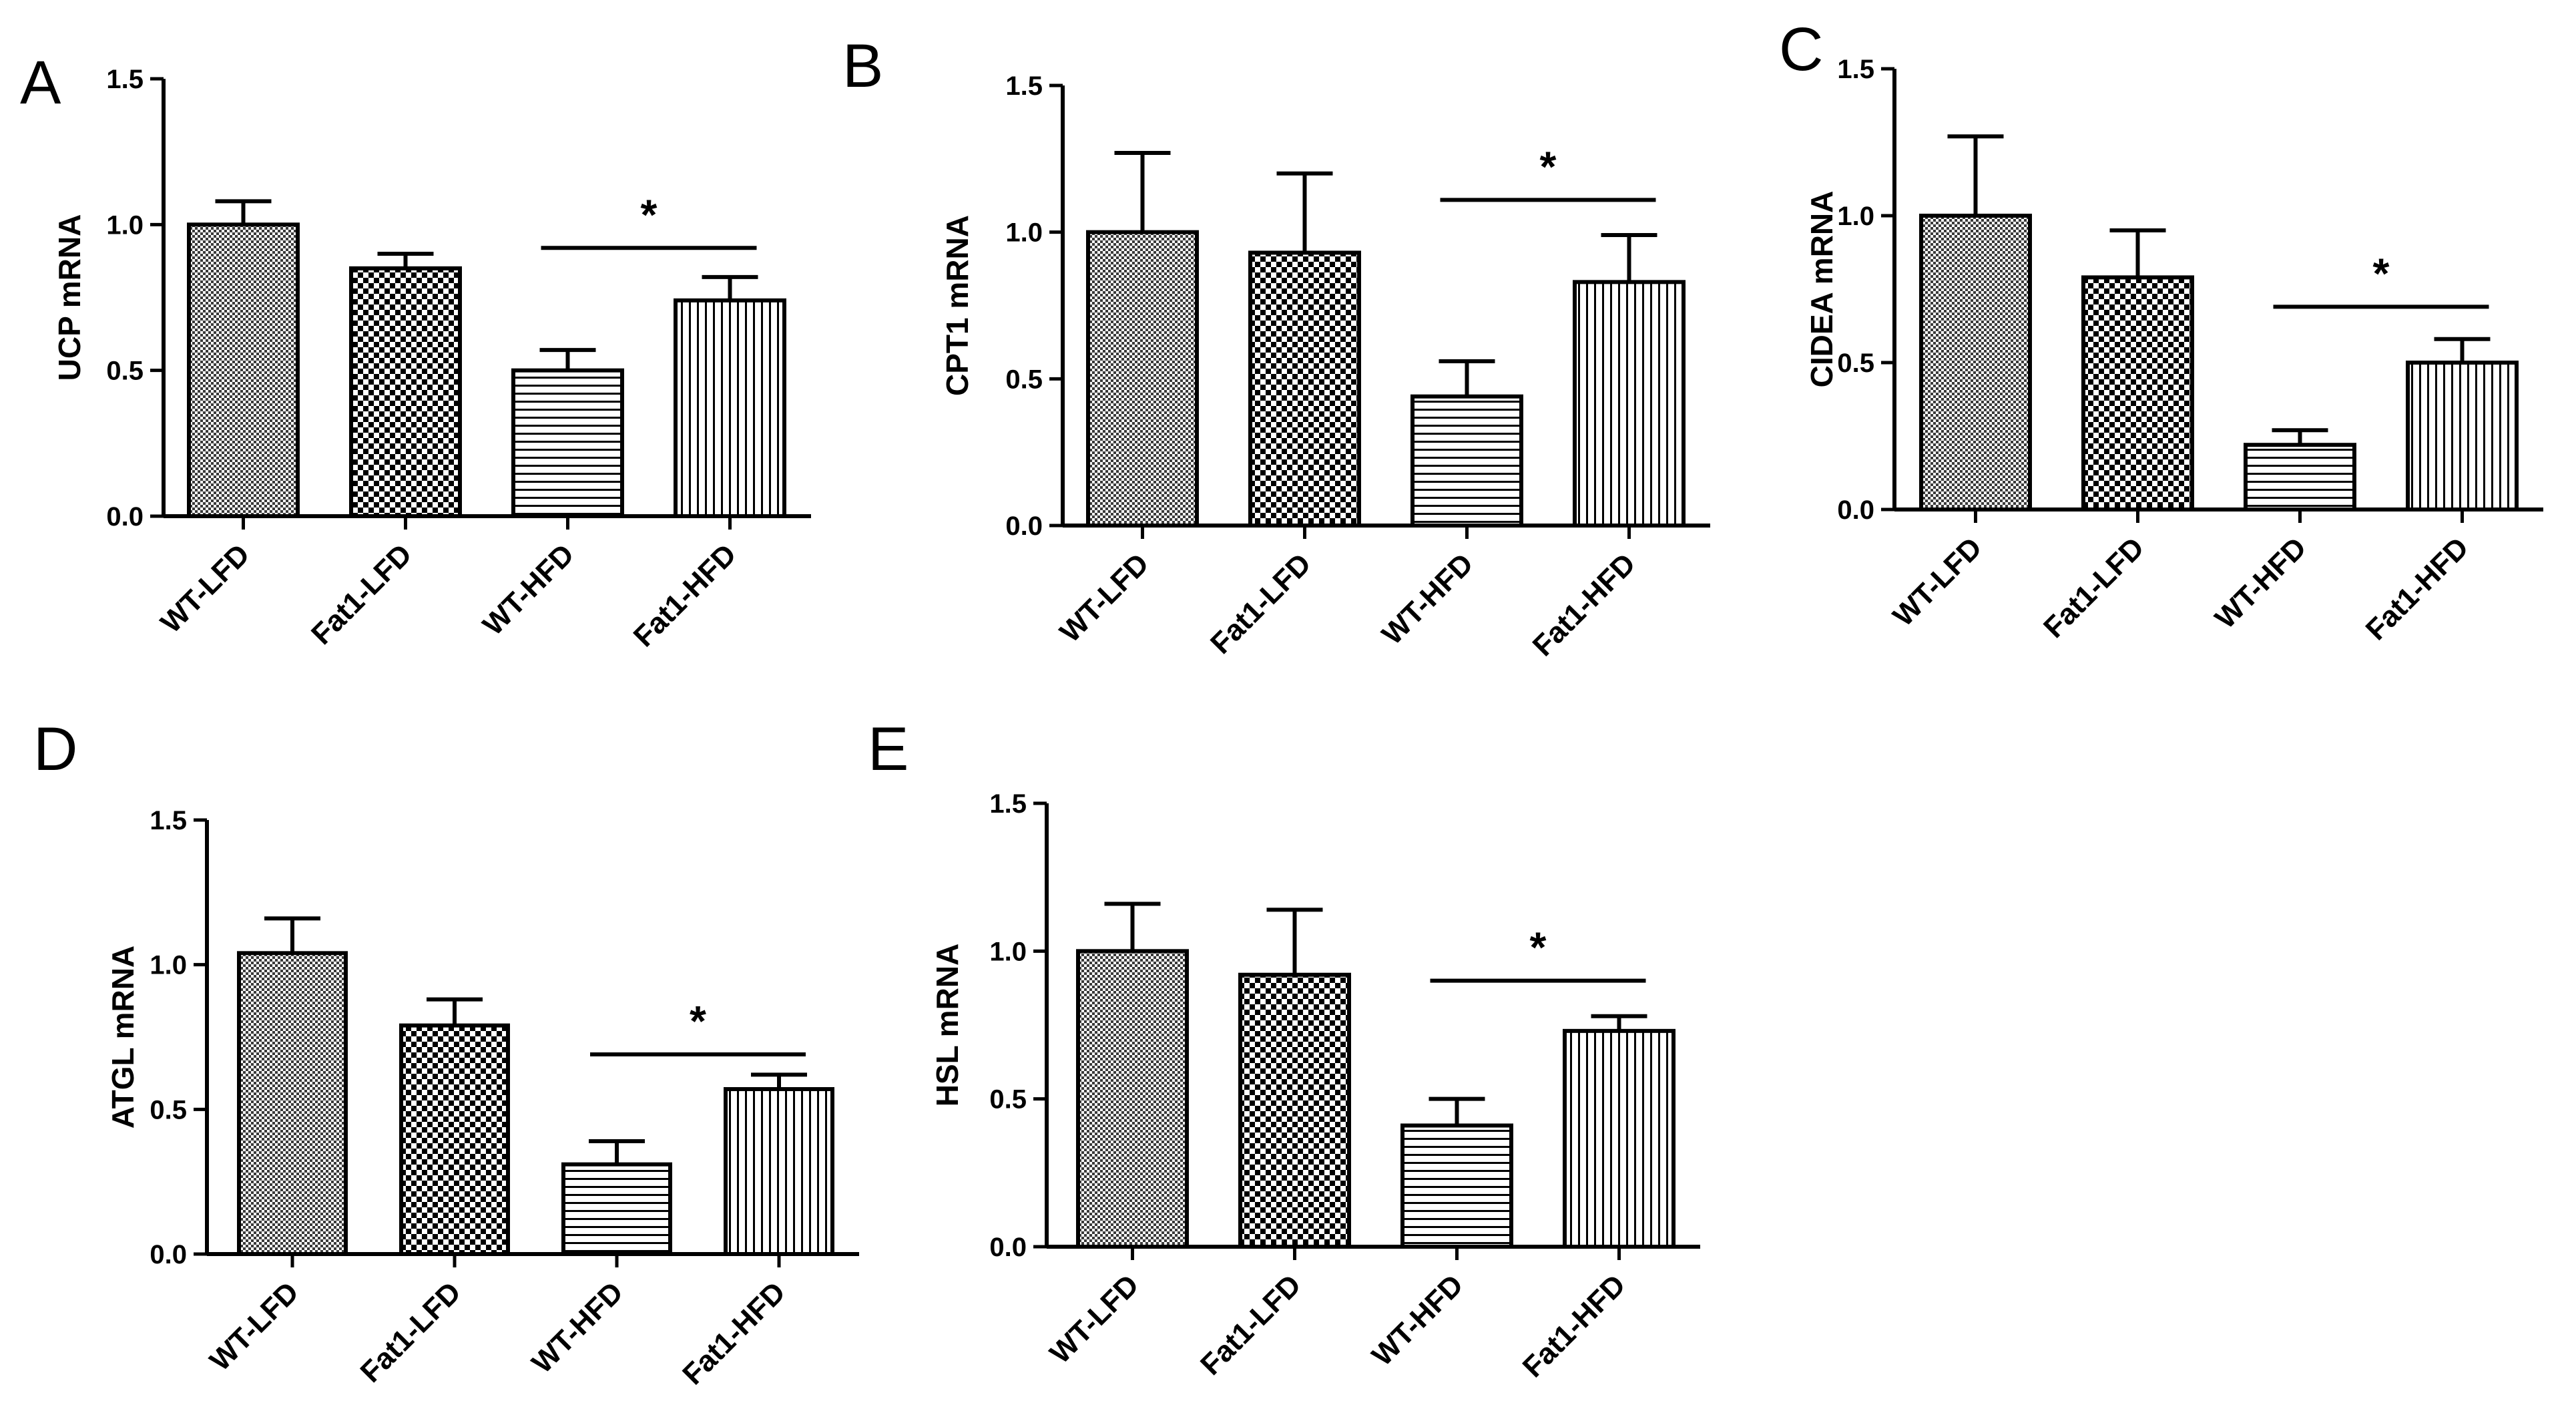 Image resolution: width=2576 pixels, height=1423 pixels. What do you see at coordinates (122, 1037) in the screenshot?
I see `y-axis-label: ATGL mRNA` at bounding box center [122, 1037].